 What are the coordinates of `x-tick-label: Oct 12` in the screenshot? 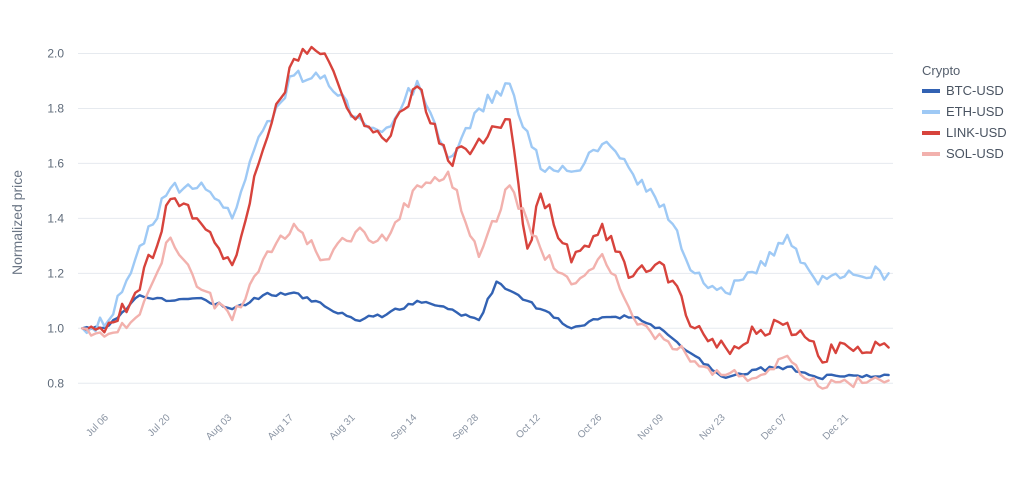 It's located at (528, 426).